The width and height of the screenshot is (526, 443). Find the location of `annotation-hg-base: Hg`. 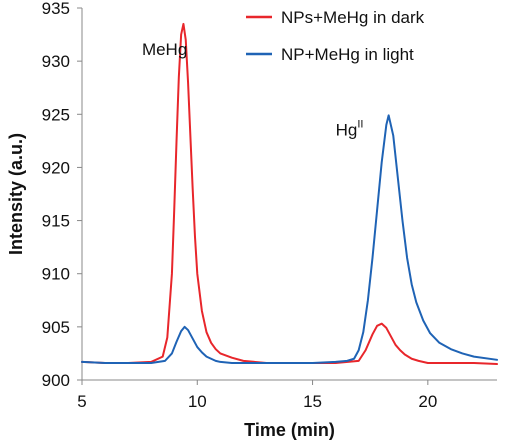

annotation-hg-base: Hg is located at coordinates (347, 130).